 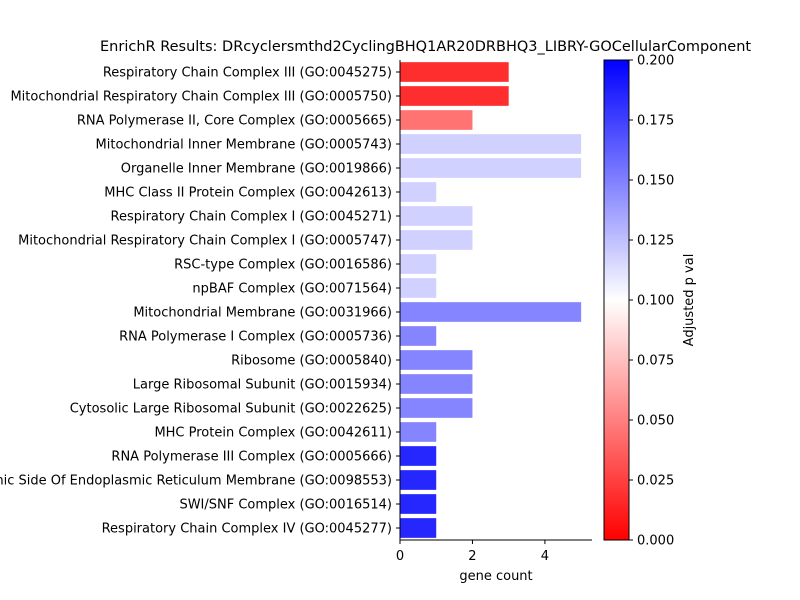 What do you see at coordinates (283, 265) in the screenshot?
I see `y-tick-label: RSC-type Complex (GO:0016586)` at bounding box center [283, 265].